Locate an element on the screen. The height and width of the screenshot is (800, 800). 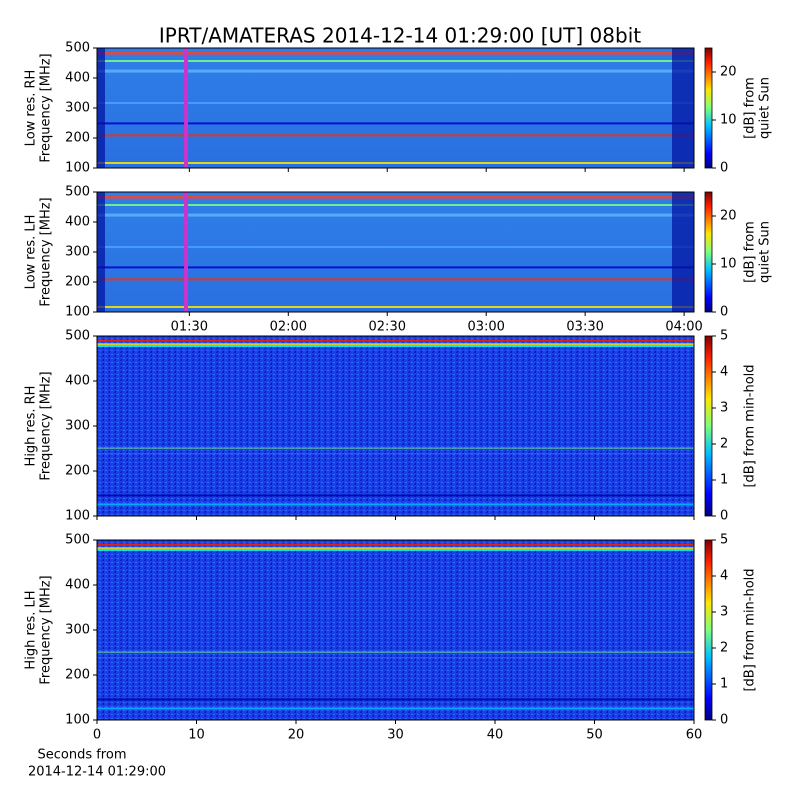
x-axis-label: 2014-12-14 01:29:00 is located at coordinates (97, 772).